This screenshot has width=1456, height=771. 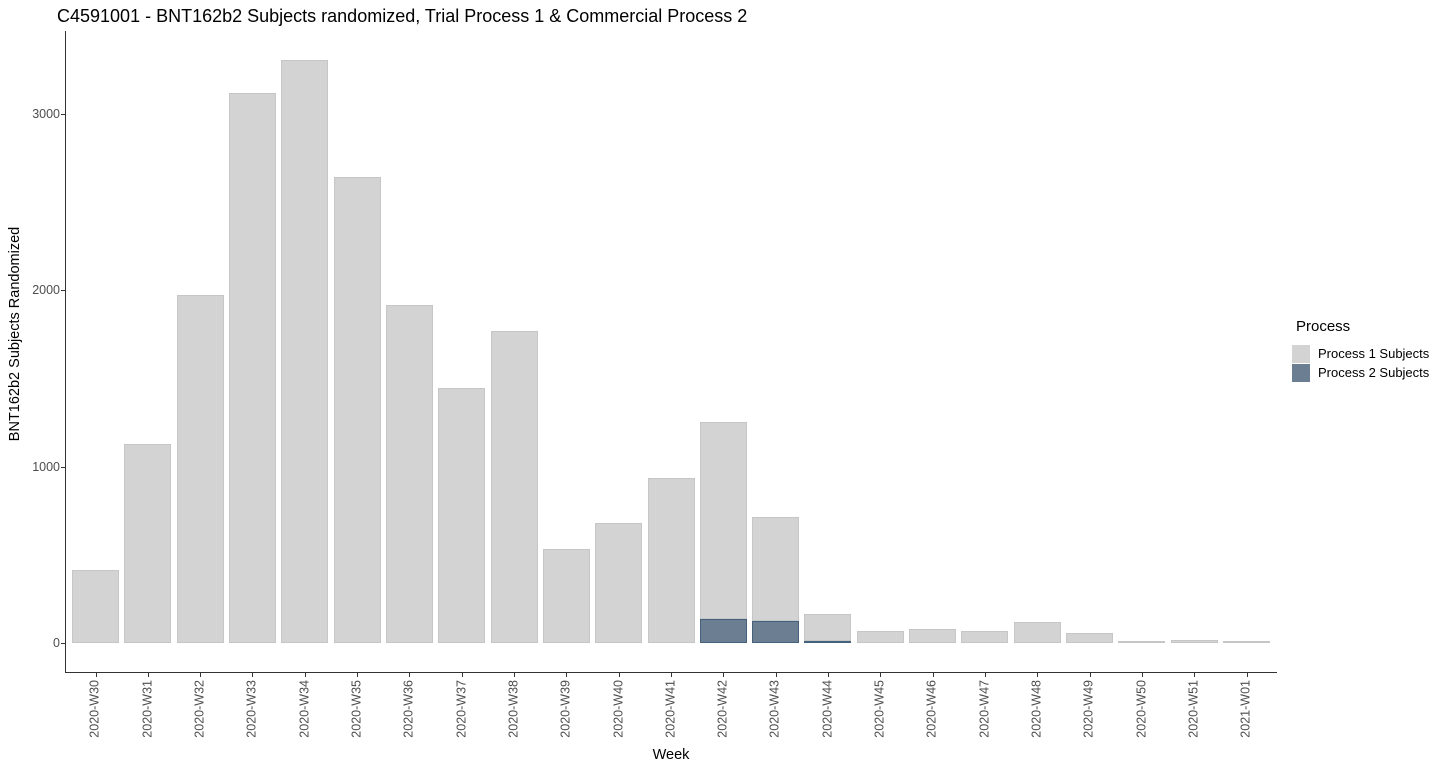 What do you see at coordinates (565, 709) in the screenshot?
I see `x-tick-label: 2020-W39` at bounding box center [565, 709].